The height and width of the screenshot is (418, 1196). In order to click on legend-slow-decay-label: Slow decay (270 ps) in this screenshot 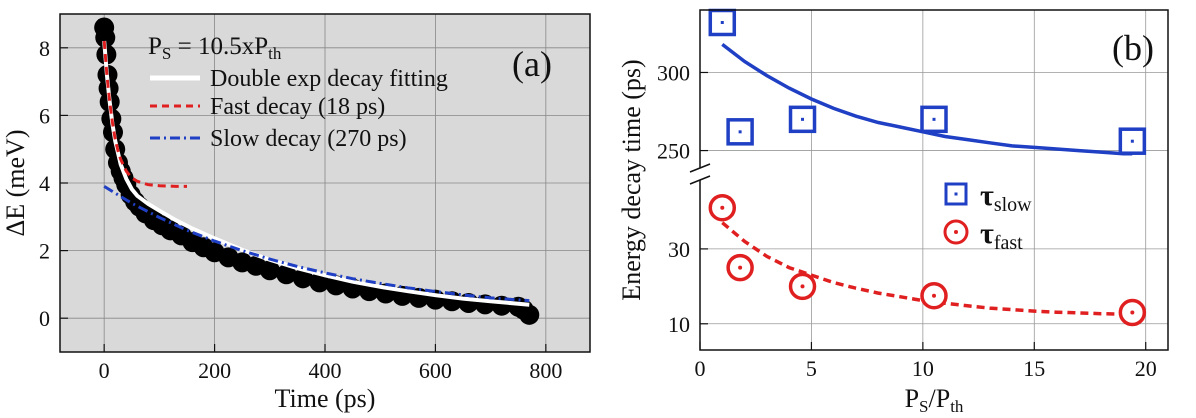, I will do `click(308, 139)`.